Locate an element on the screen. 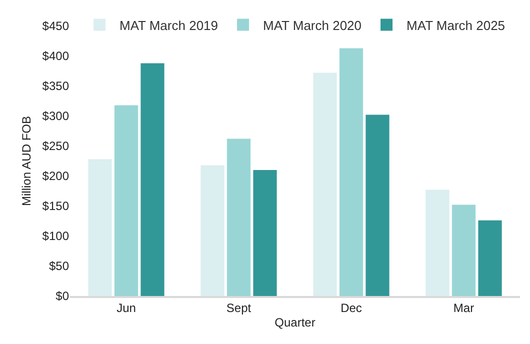 This screenshot has height=344, width=530. x-tick-label: Sept is located at coordinates (239, 308).